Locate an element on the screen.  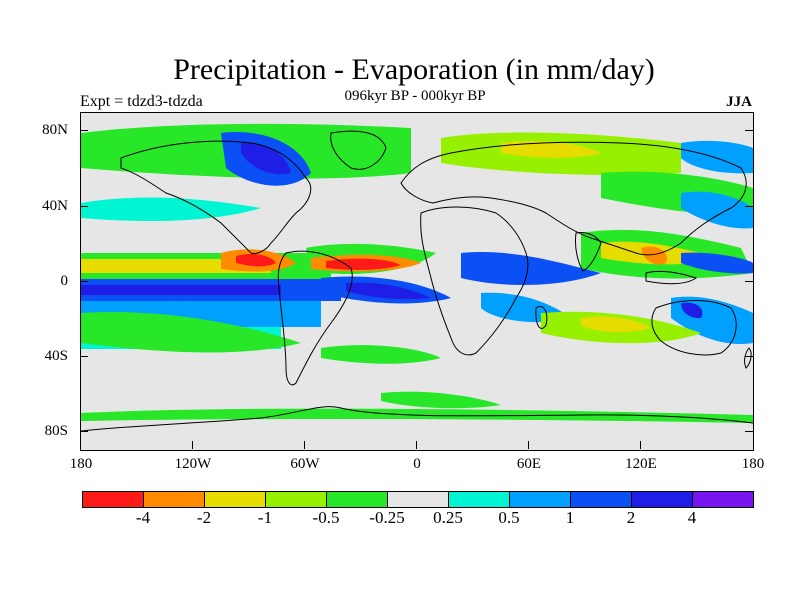
chart-title: Precipitation - Evaporation (in mm/day) is located at coordinates (414, 69).